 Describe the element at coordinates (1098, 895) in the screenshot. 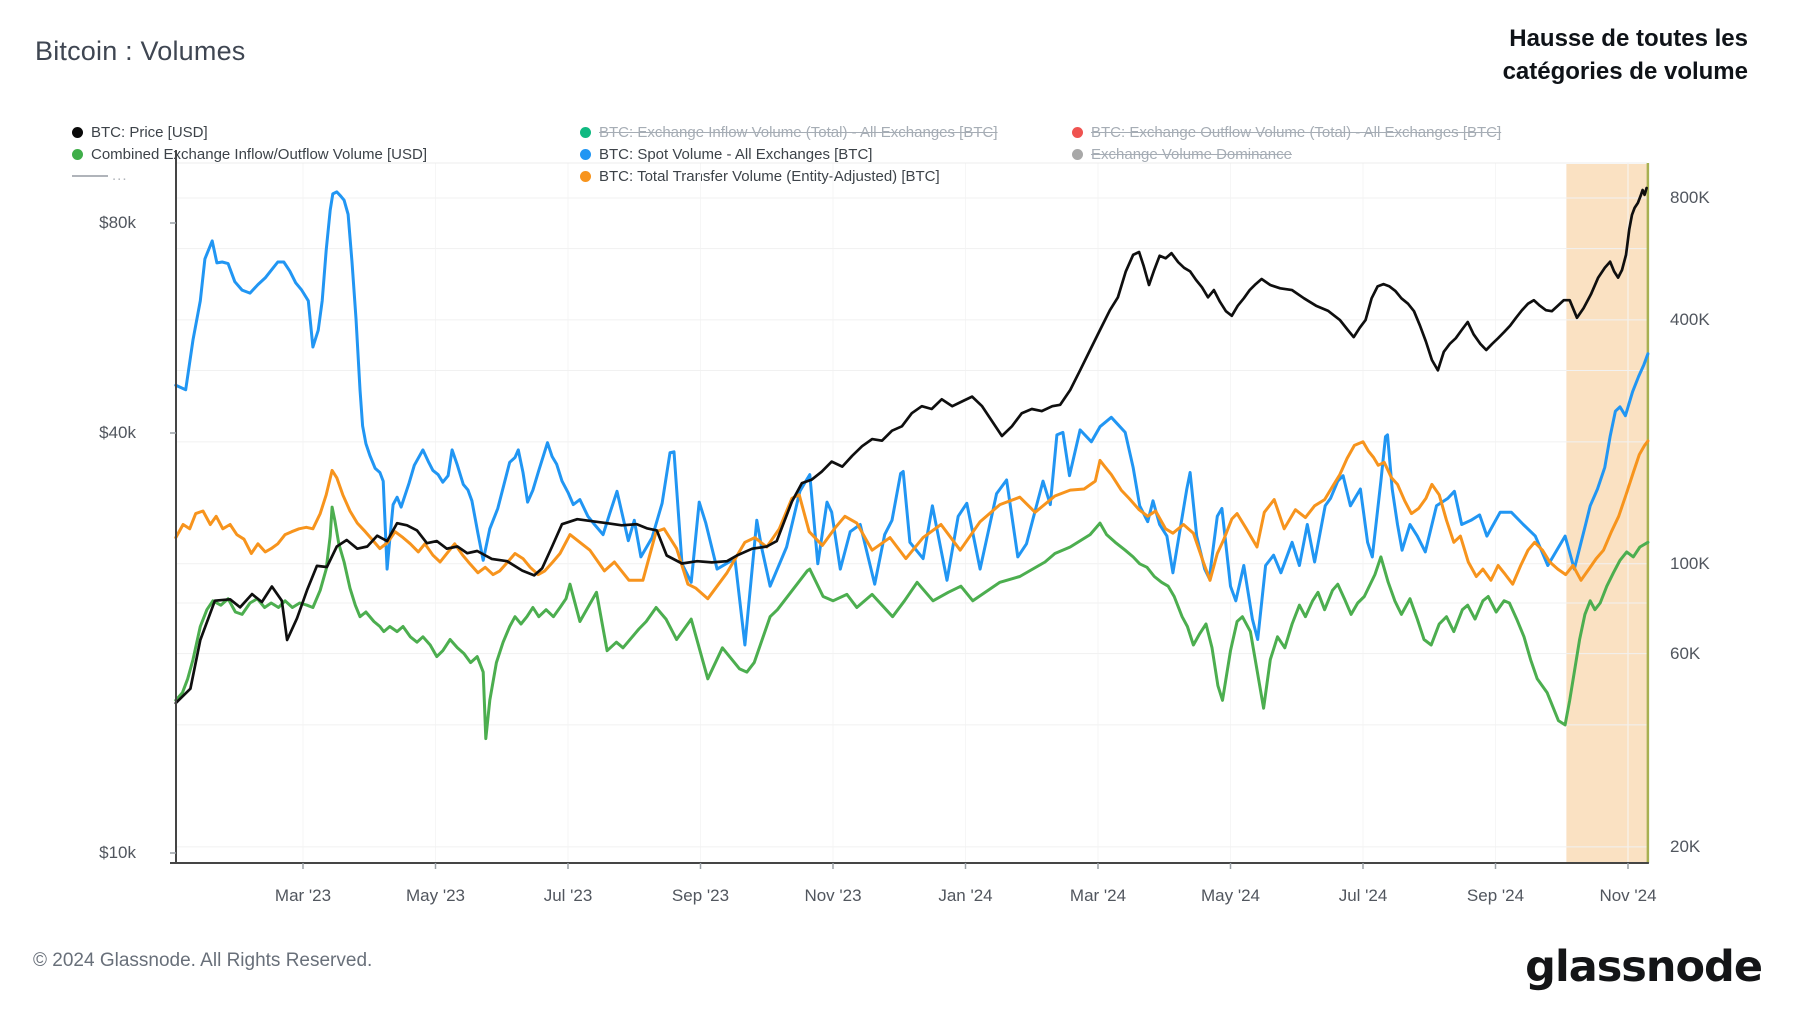

I see `x-axis-tick-label: Mar '24` at that location.